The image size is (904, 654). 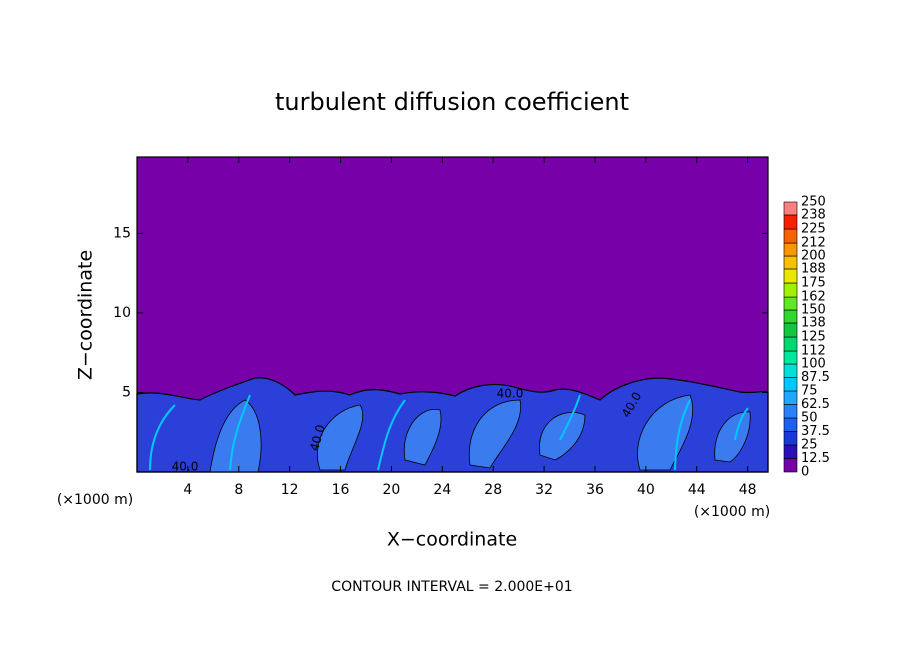 I want to click on colorbar-label: 25, so click(x=809, y=445).